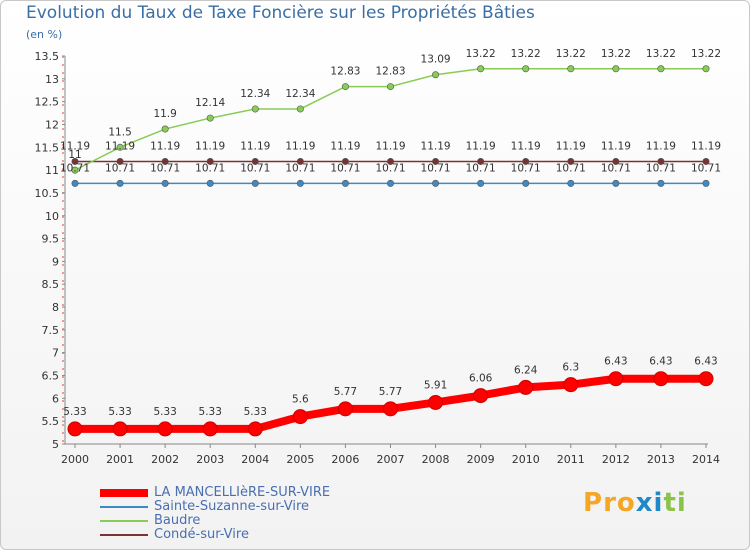 This screenshot has width=750, height=550. I want to click on legend-item: Condé-sur-Vire, so click(174, 535).